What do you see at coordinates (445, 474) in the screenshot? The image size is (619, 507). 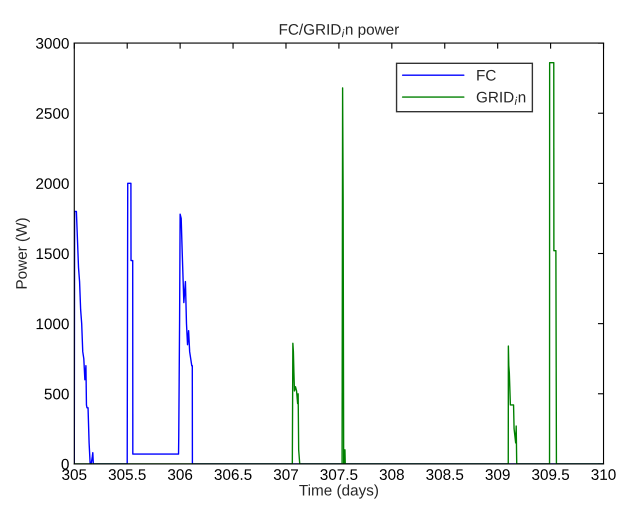 I see `x-tick-label: 308.5` at bounding box center [445, 474].